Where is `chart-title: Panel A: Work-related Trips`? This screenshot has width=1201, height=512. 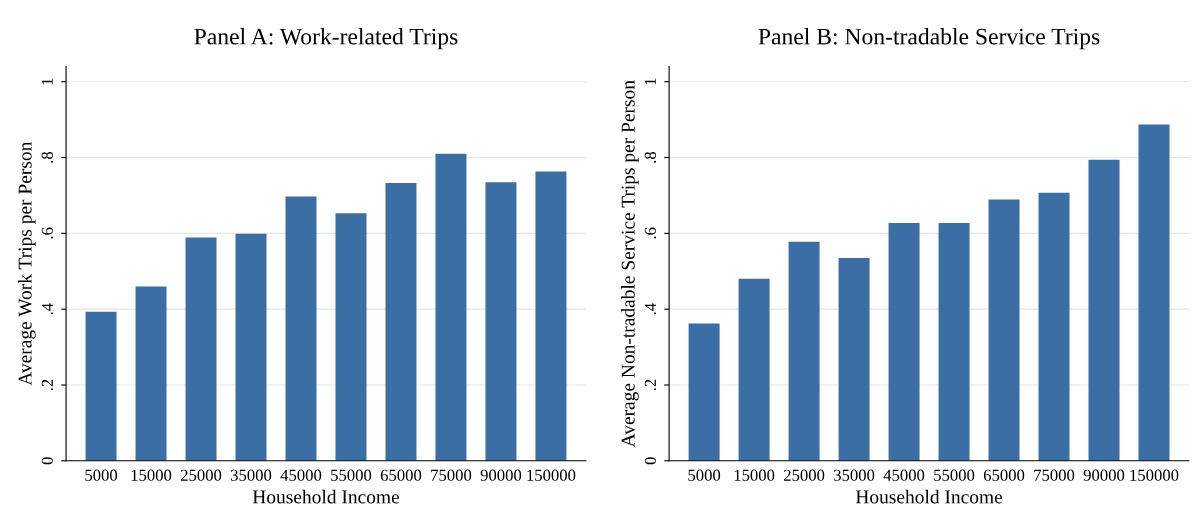 chart-title: Panel A: Work-related Trips is located at coordinates (326, 38).